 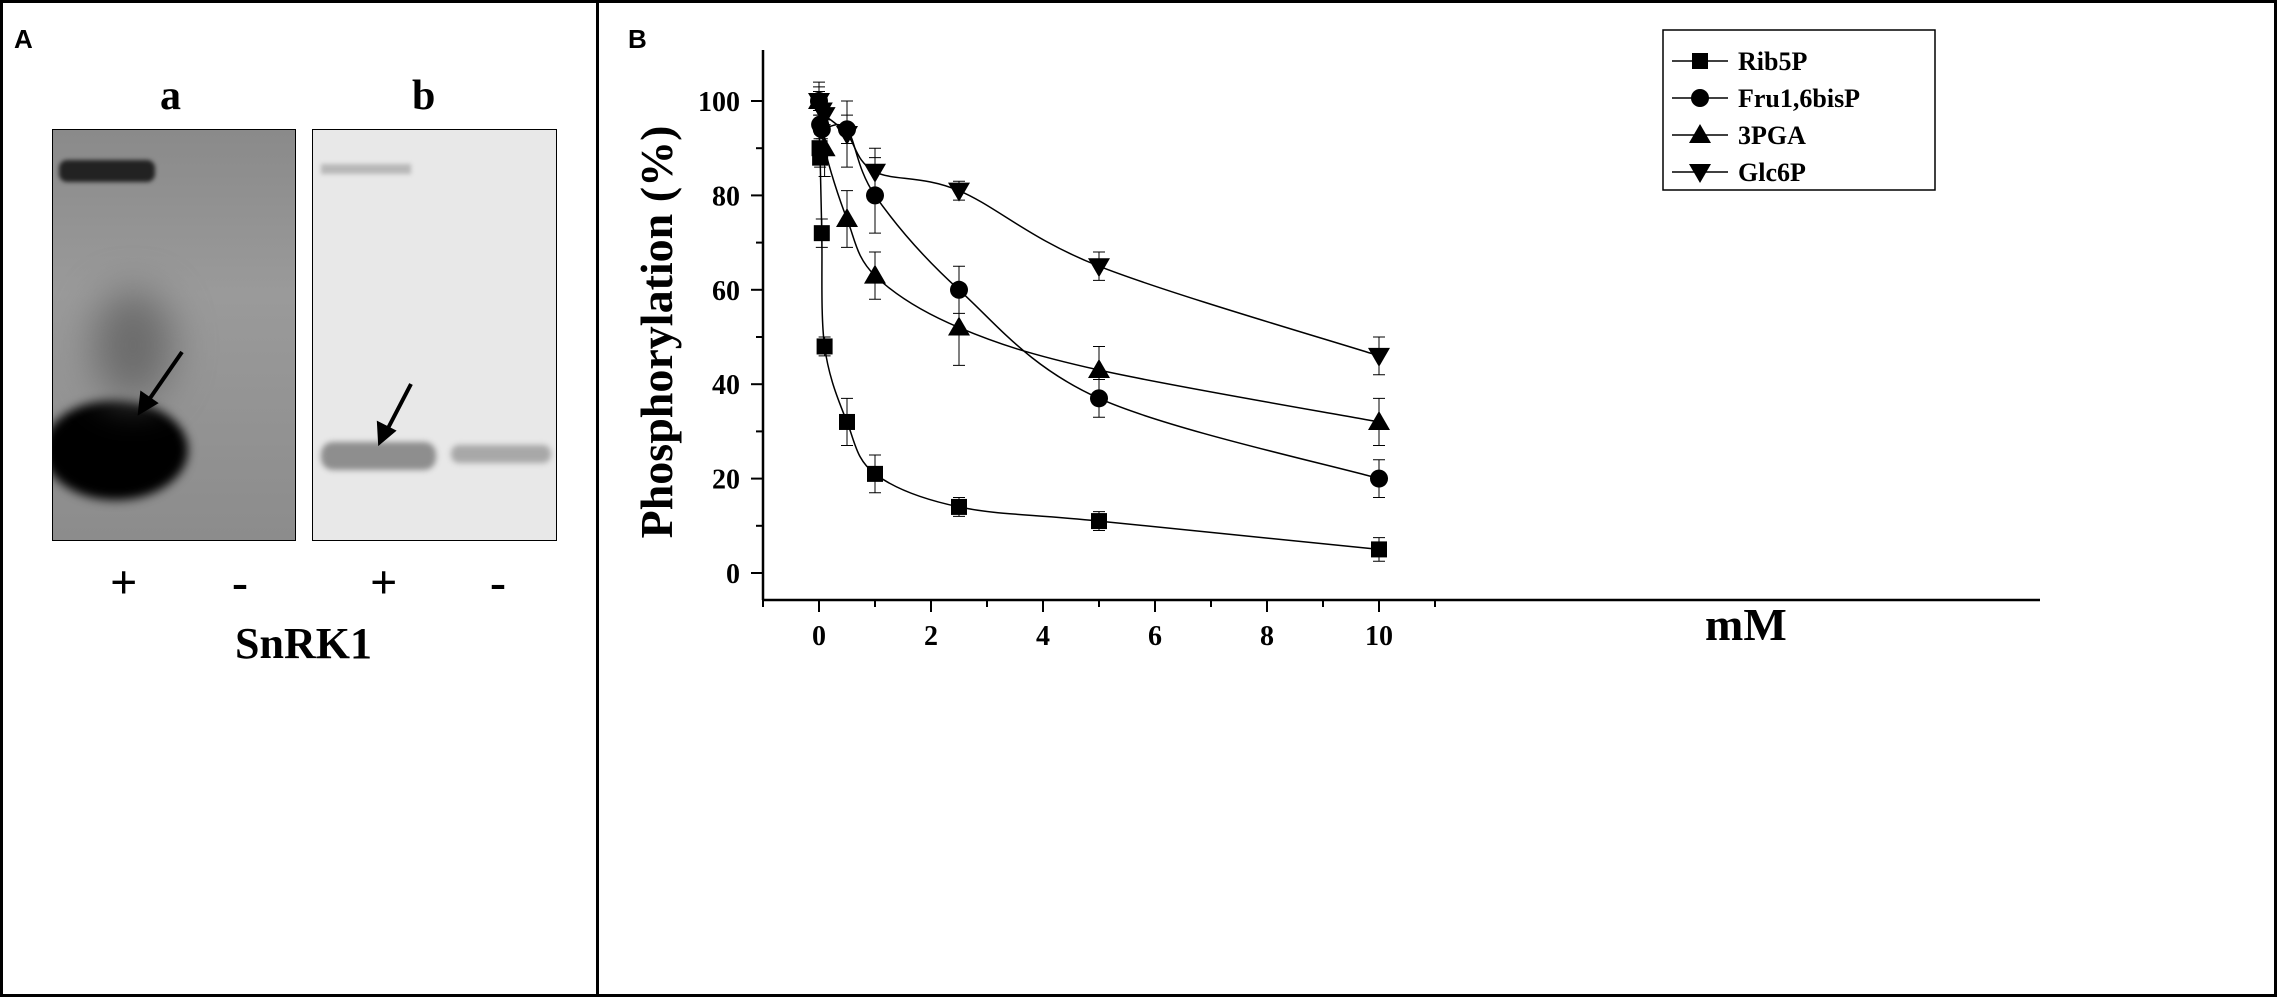 I want to click on legend-box, so click(x=1799, y=110).